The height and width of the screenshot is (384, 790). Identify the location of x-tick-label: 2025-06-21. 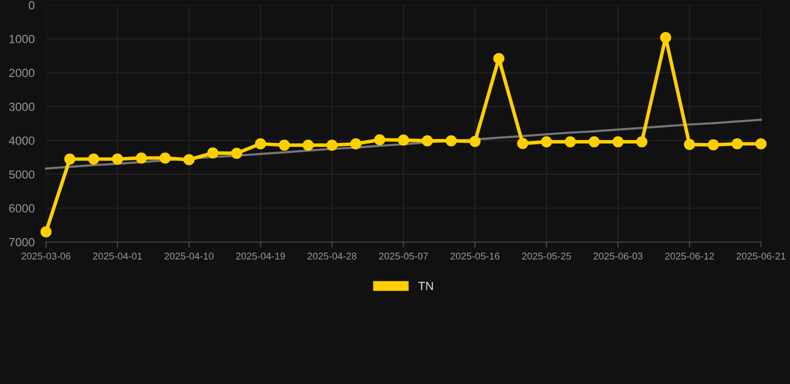
(761, 256).